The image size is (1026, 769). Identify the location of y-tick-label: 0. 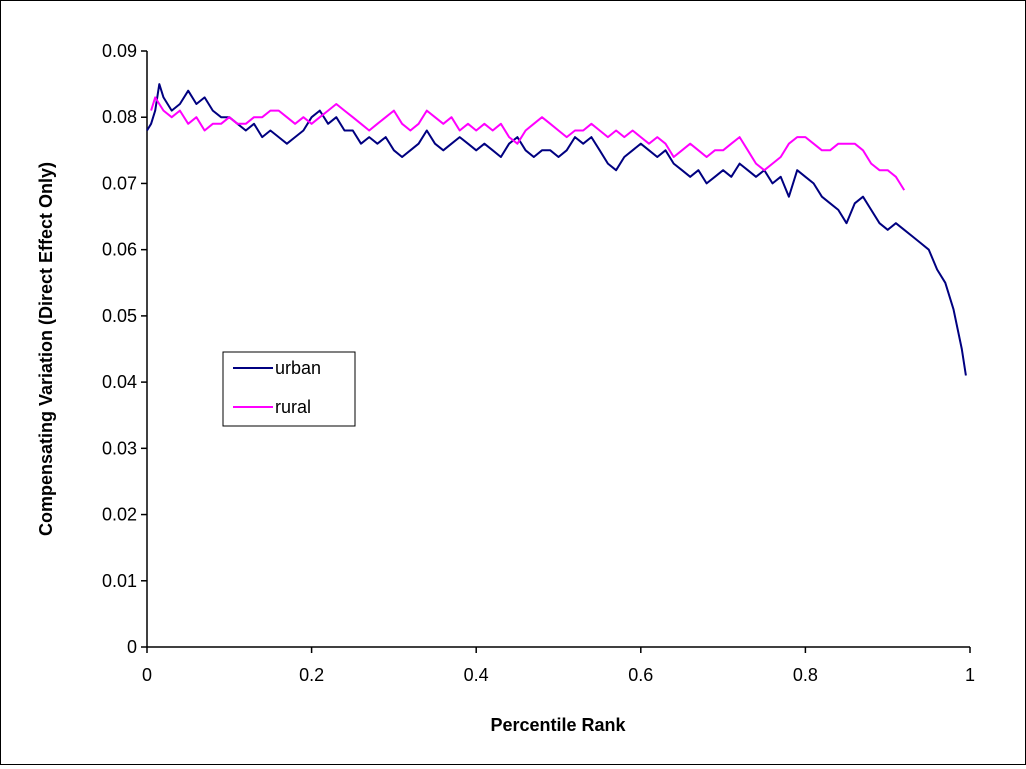
(132, 647).